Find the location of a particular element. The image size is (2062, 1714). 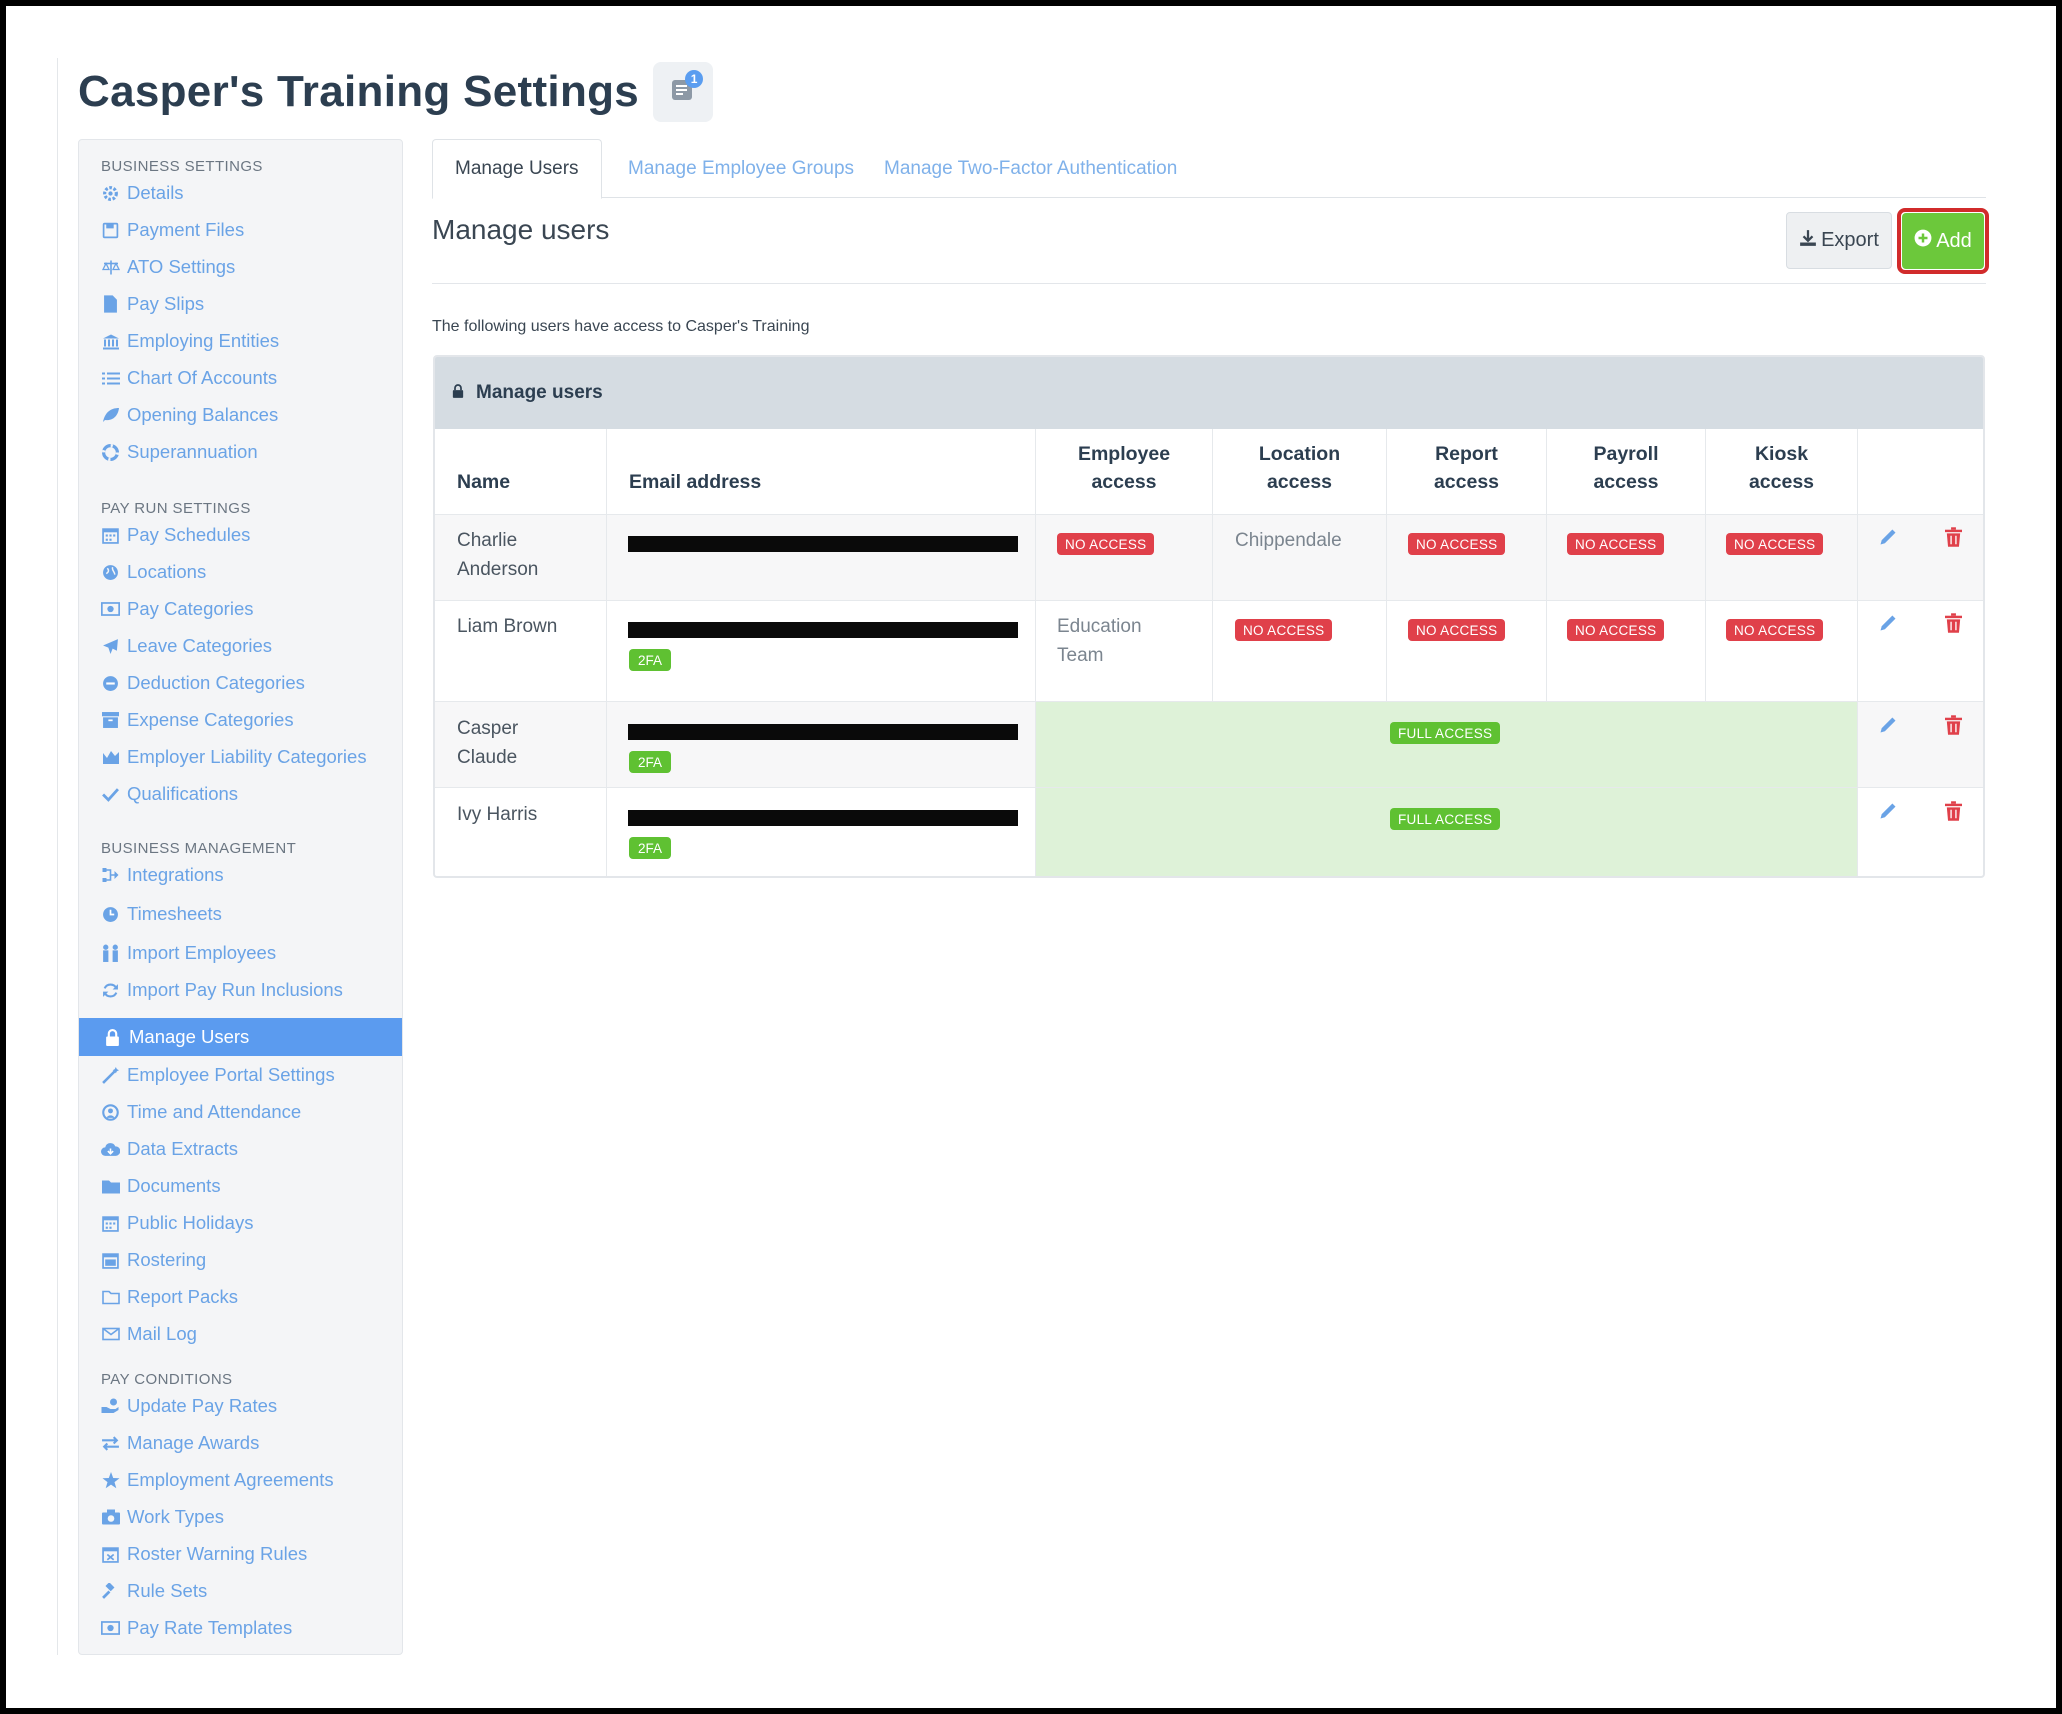

sidebar-item-expense-categories: Expense Categories is located at coordinates (197, 720).